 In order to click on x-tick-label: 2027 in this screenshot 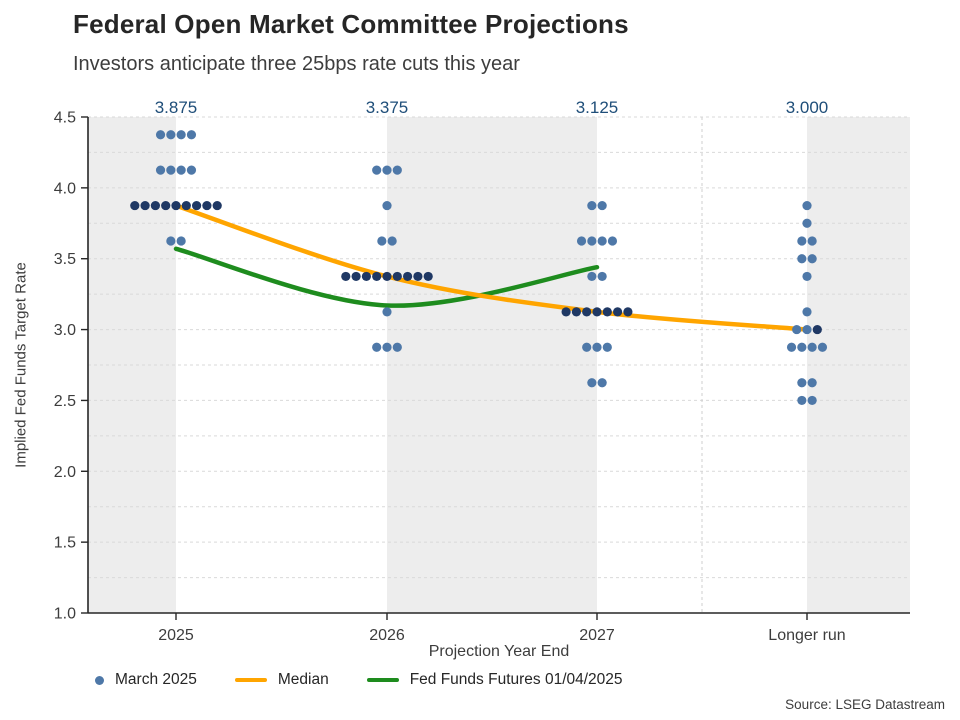, I will do `click(597, 635)`.